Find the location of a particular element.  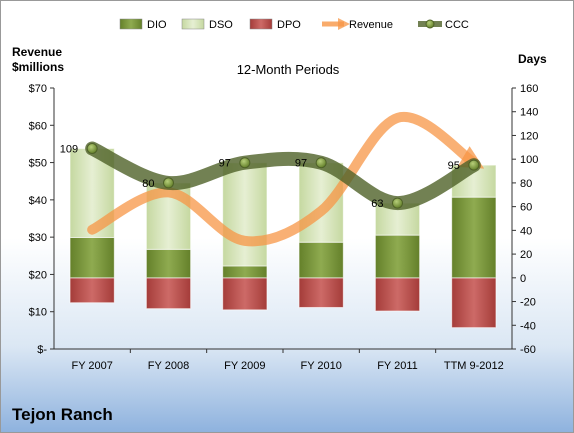

left-axis-tick-label: $40 is located at coordinates (38, 201).